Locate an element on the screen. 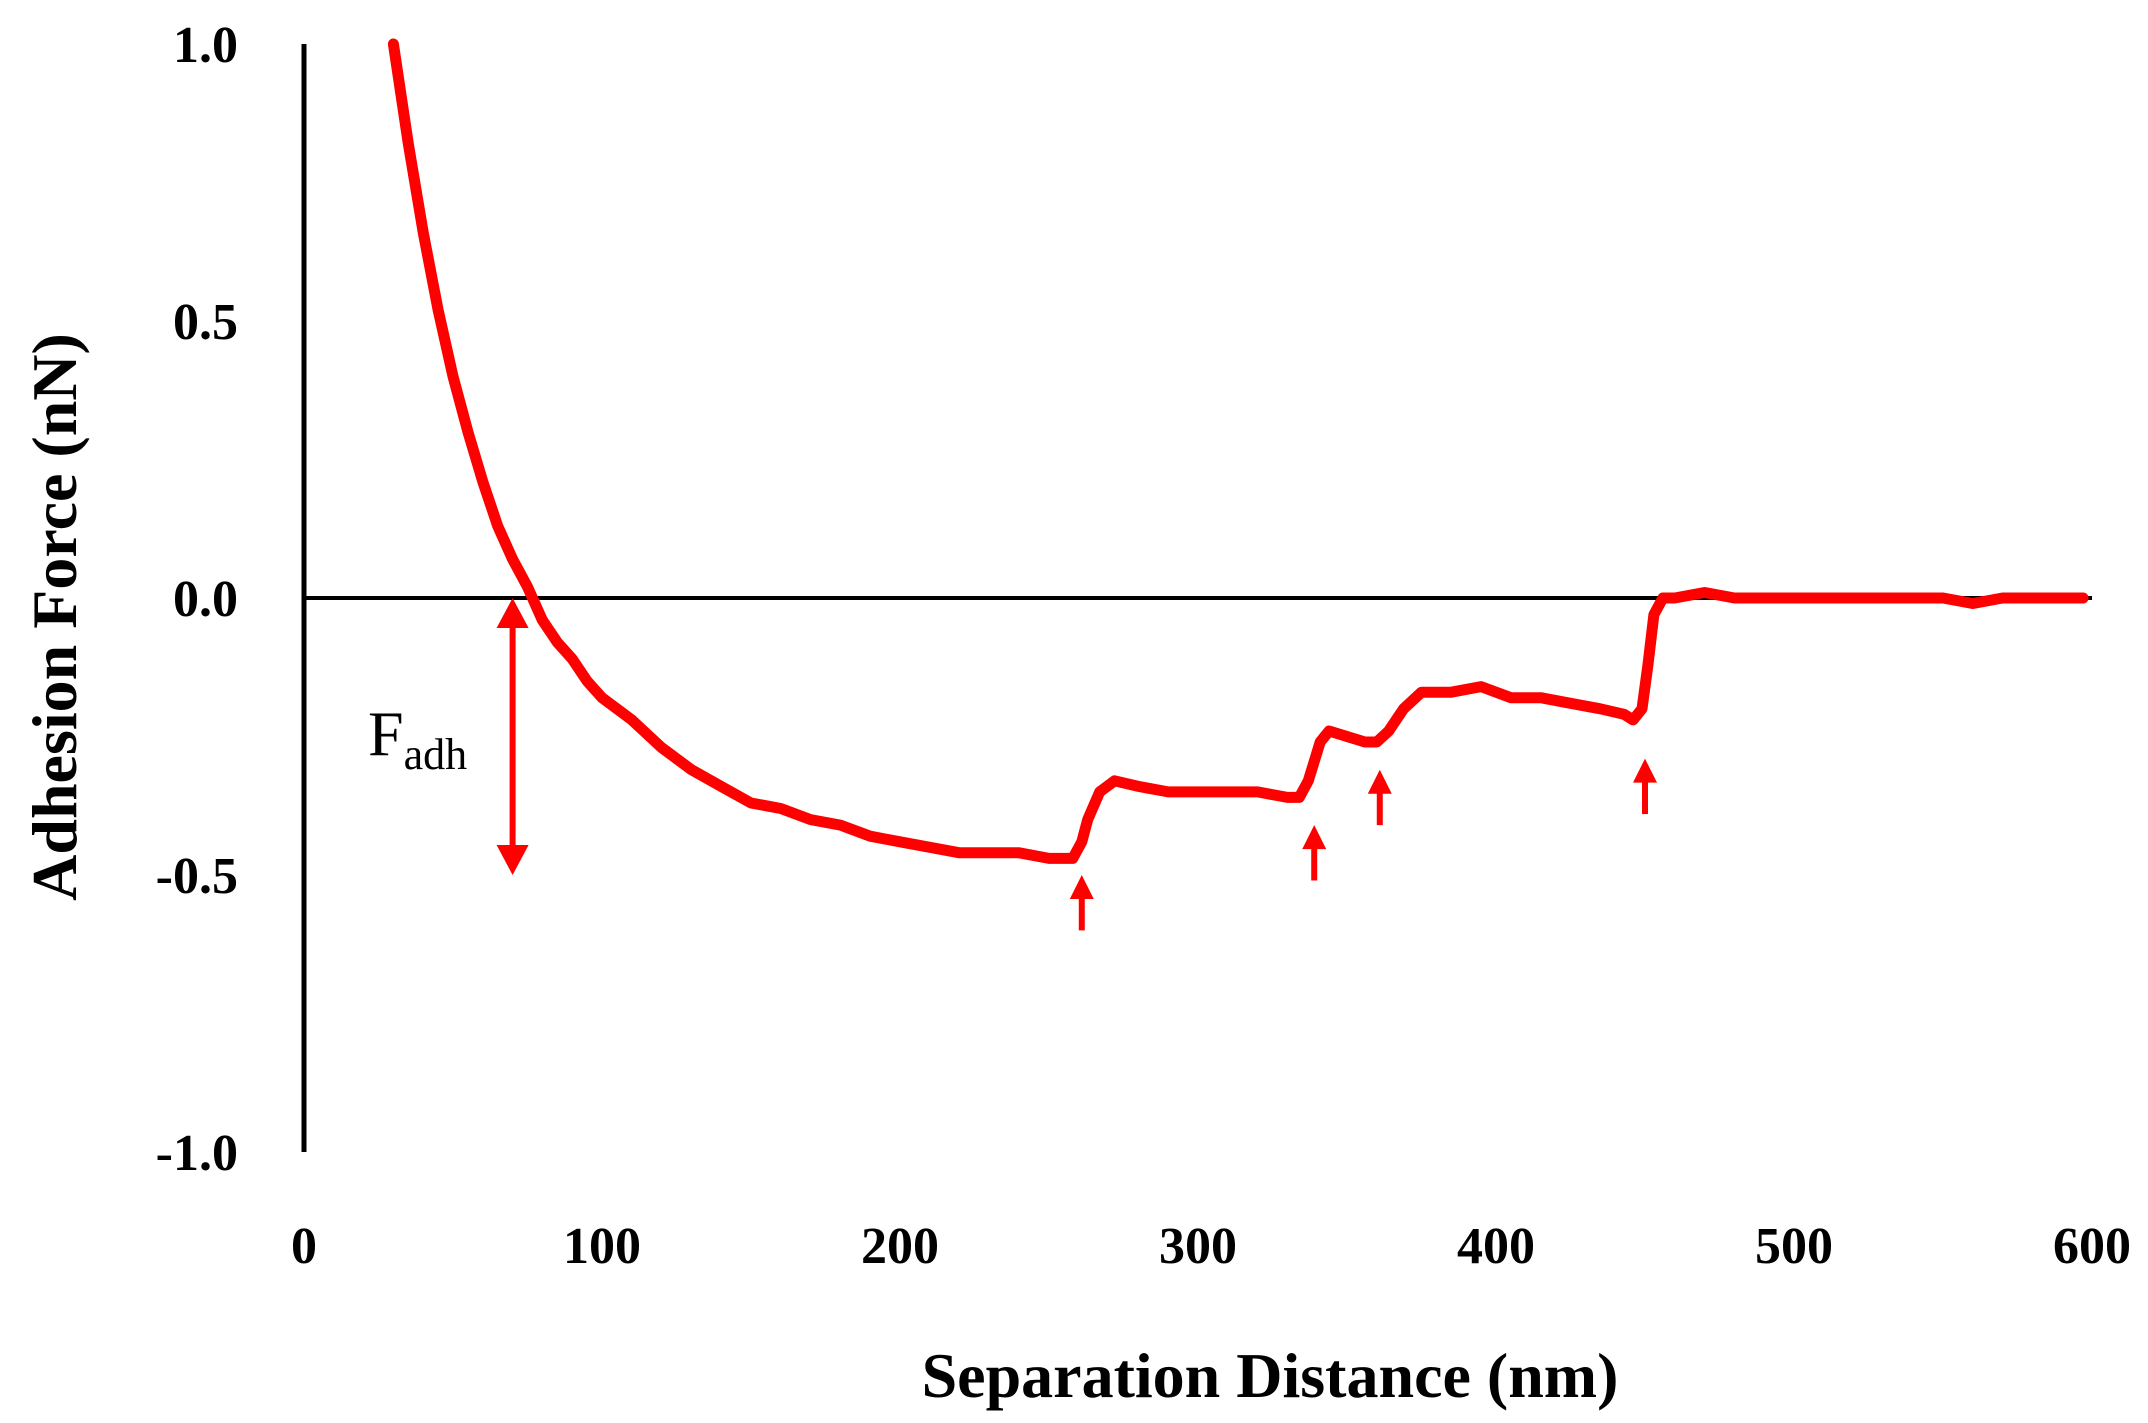 The height and width of the screenshot is (1423, 2148). y-tick-label: -0.5 is located at coordinates (197, 876).